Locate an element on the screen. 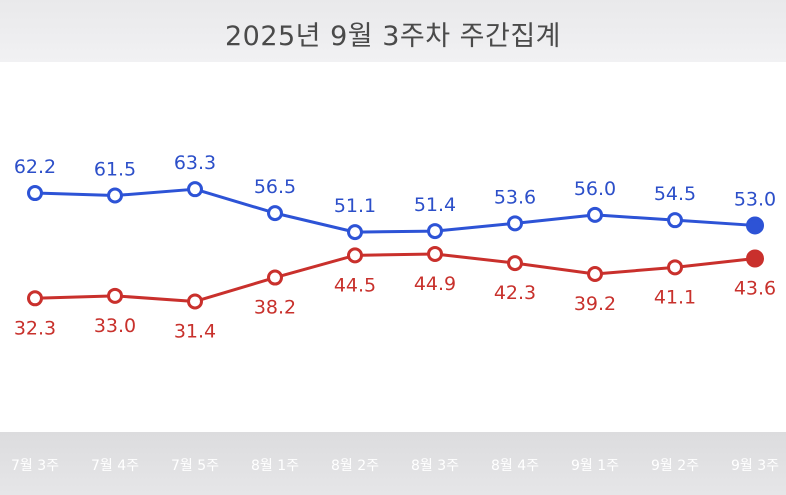 Image resolution: width=786 pixels, height=495 pixels. x-tick-label: 9월 1주 is located at coordinates (595, 466).